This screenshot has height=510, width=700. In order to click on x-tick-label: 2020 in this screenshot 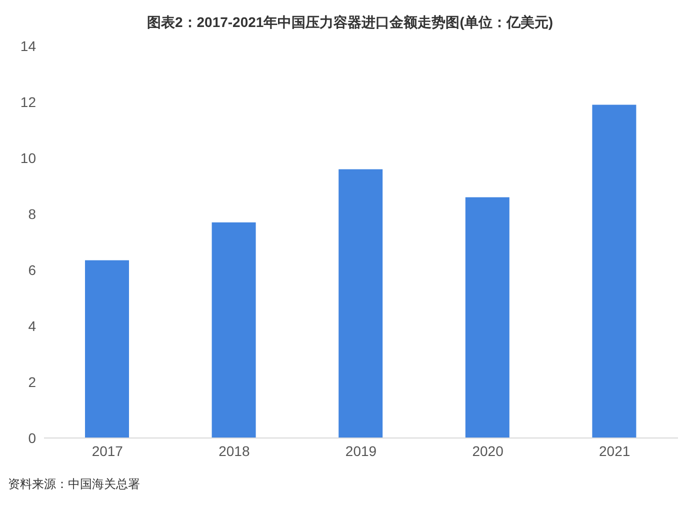, I will do `click(488, 450)`.